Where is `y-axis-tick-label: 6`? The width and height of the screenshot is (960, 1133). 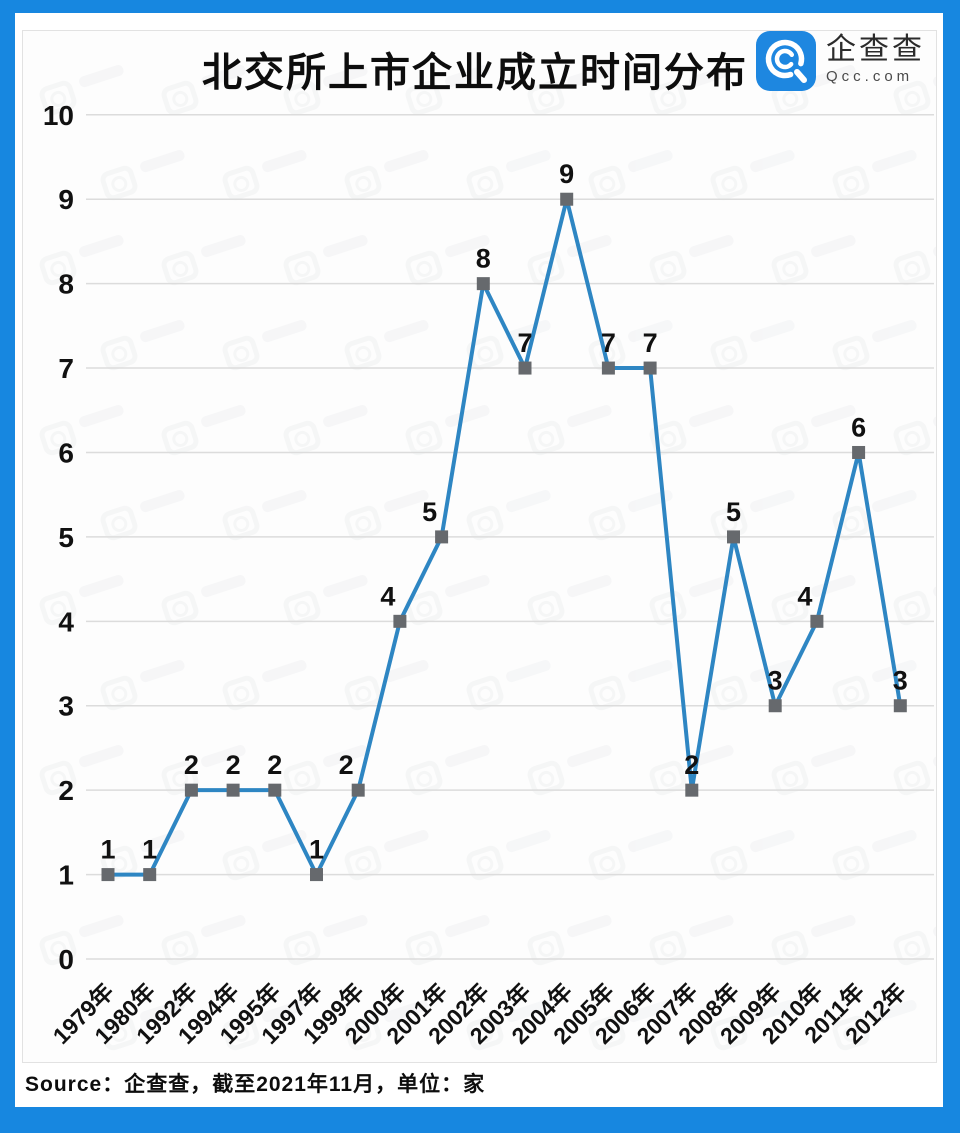
y-axis-tick-label: 6 is located at coordinates (66, 452).